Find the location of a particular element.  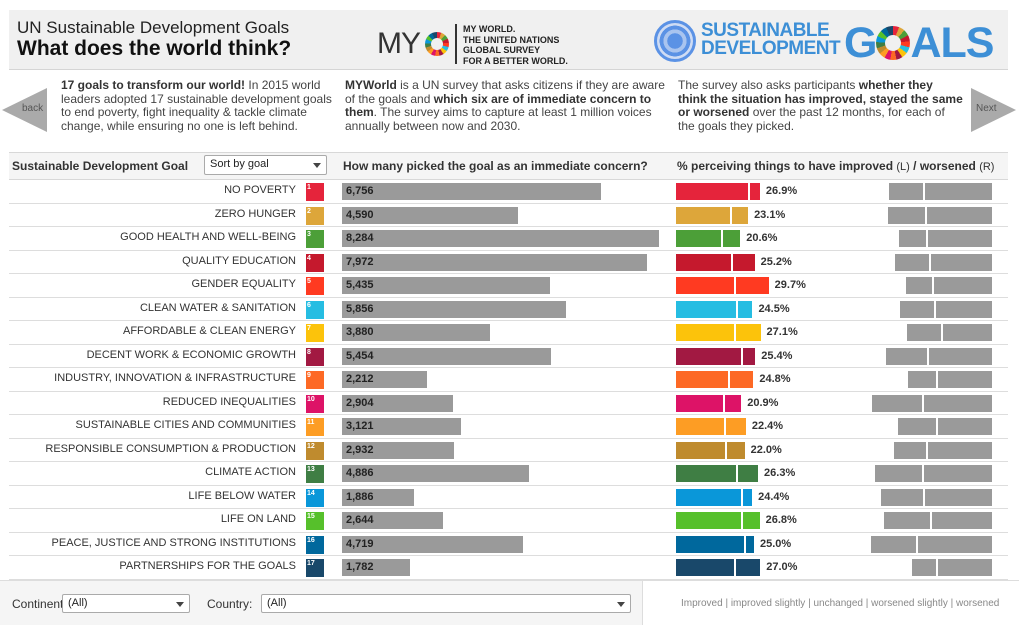

perc-header-l: (L) is located at coordinates (903, 167).